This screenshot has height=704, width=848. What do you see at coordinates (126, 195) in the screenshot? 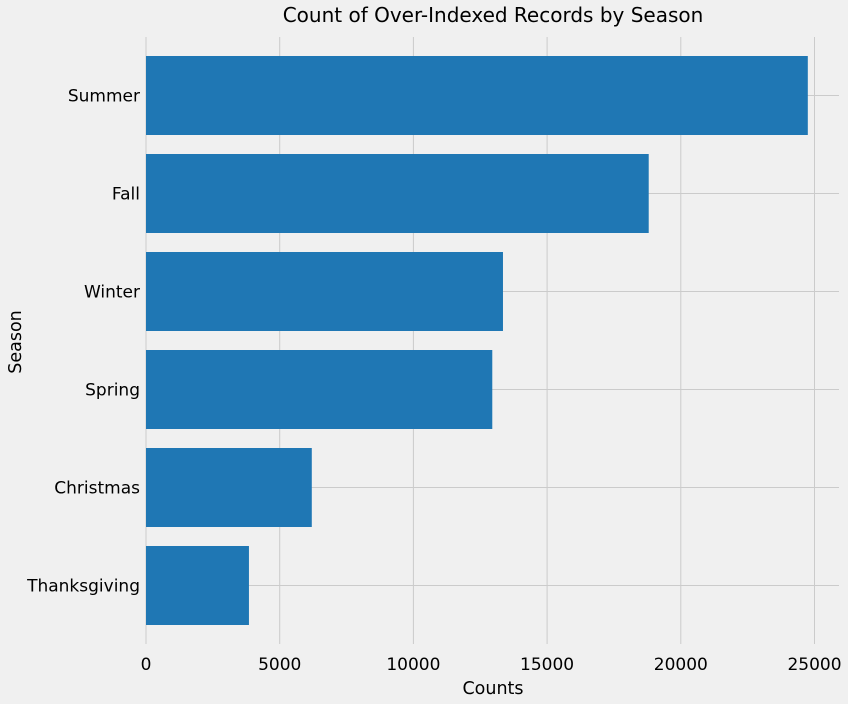
I see `y-tick-label: Fall` at bounding box center [126, 195].